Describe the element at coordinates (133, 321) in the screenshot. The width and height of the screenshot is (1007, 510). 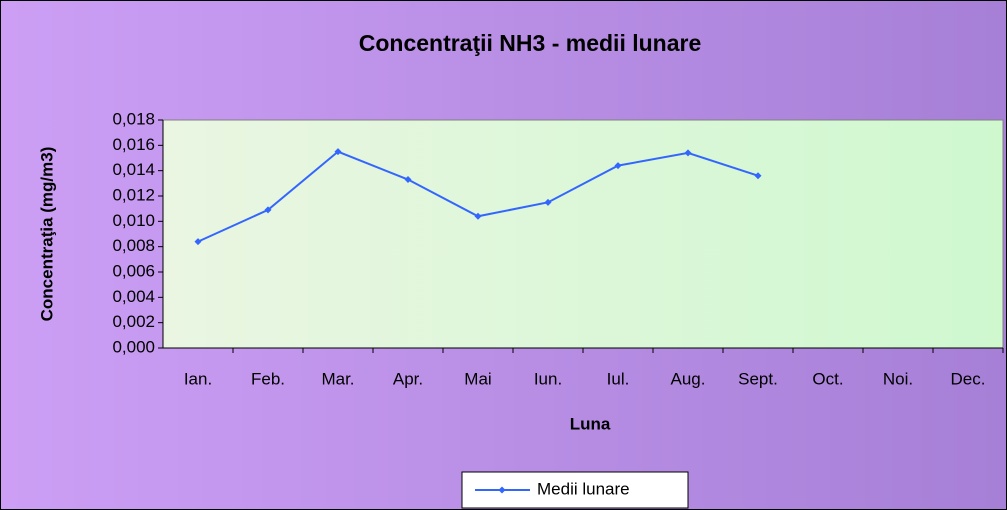
I see `y-tick-label: 0,002` at that location.